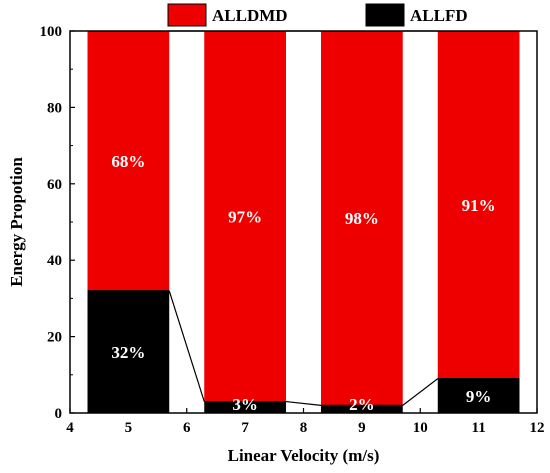 This screenshot has width=550, height=473. What do you see at coordinates (57, 223) in the screenshot?
I see `y-axis-ticks: 0 20 40 60 80 100` at bounding box center [57, 223].